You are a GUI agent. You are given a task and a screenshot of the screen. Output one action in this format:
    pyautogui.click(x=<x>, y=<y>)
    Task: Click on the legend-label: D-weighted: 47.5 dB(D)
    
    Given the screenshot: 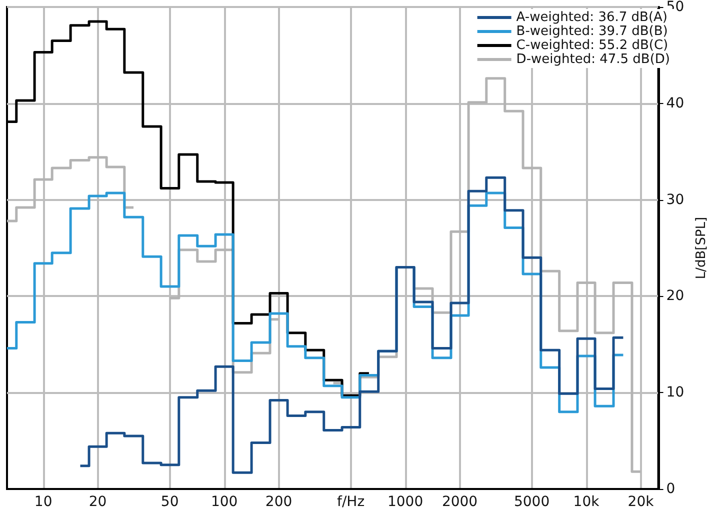 What is the action you would take?
    pyautogui.click(x=593, y=59)
    